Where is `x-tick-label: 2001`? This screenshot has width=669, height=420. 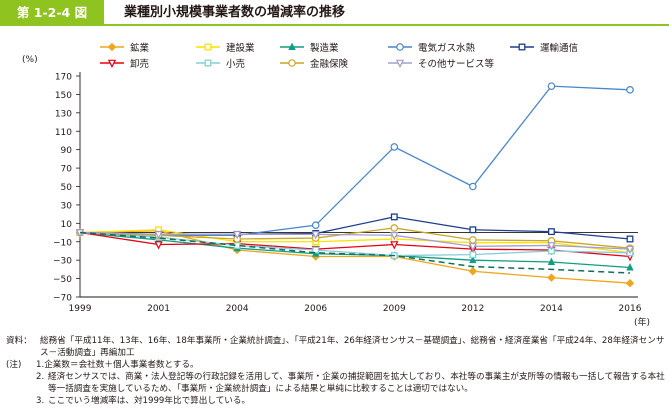
x-tick-label: 2001 is located at coordinates (158, 309).